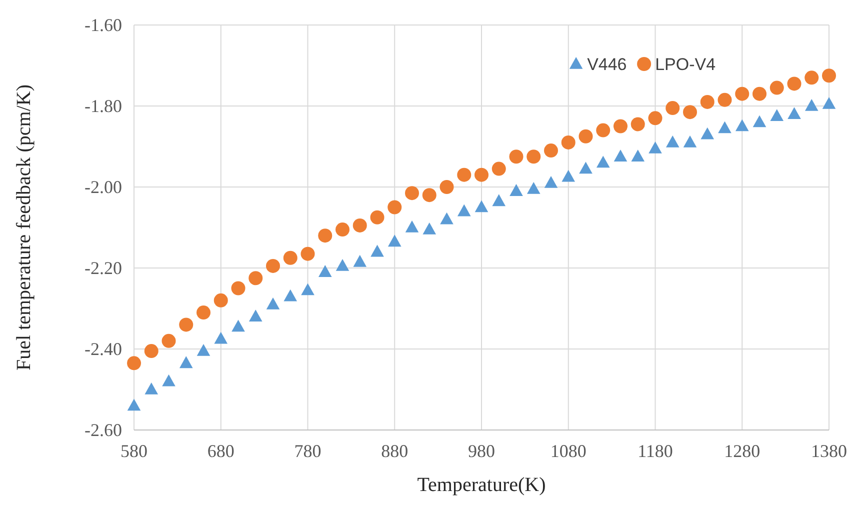 The image size is (857, 513). What do you see at coordinates (481, 485) in the screenshot?
I see `x-axis-title: Temperature(K)` at bounding box center [481, 485].